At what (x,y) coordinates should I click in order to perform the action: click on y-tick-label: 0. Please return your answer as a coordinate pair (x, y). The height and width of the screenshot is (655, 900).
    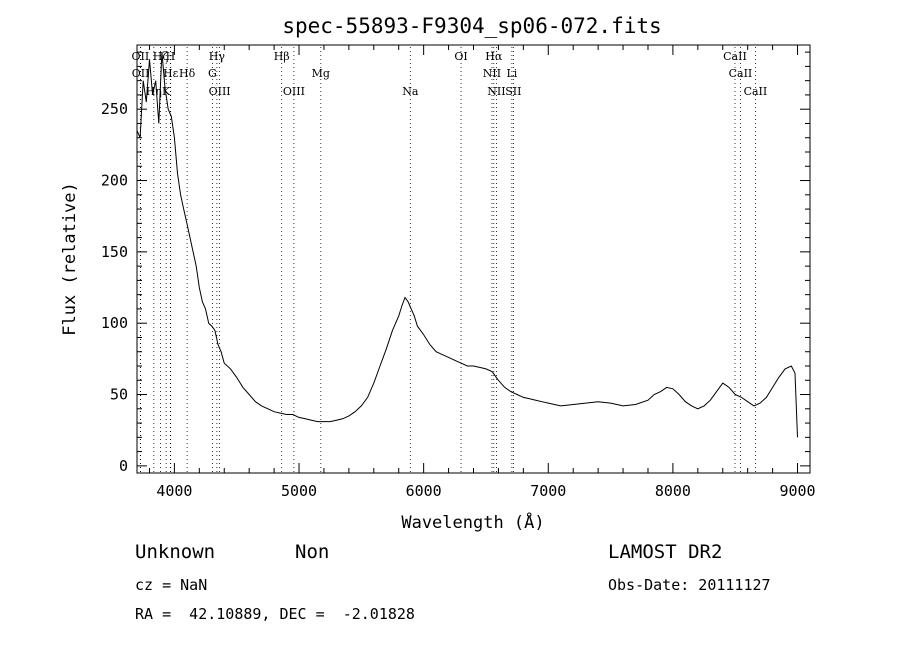
    Looking at the image, I should click on (123, 466).